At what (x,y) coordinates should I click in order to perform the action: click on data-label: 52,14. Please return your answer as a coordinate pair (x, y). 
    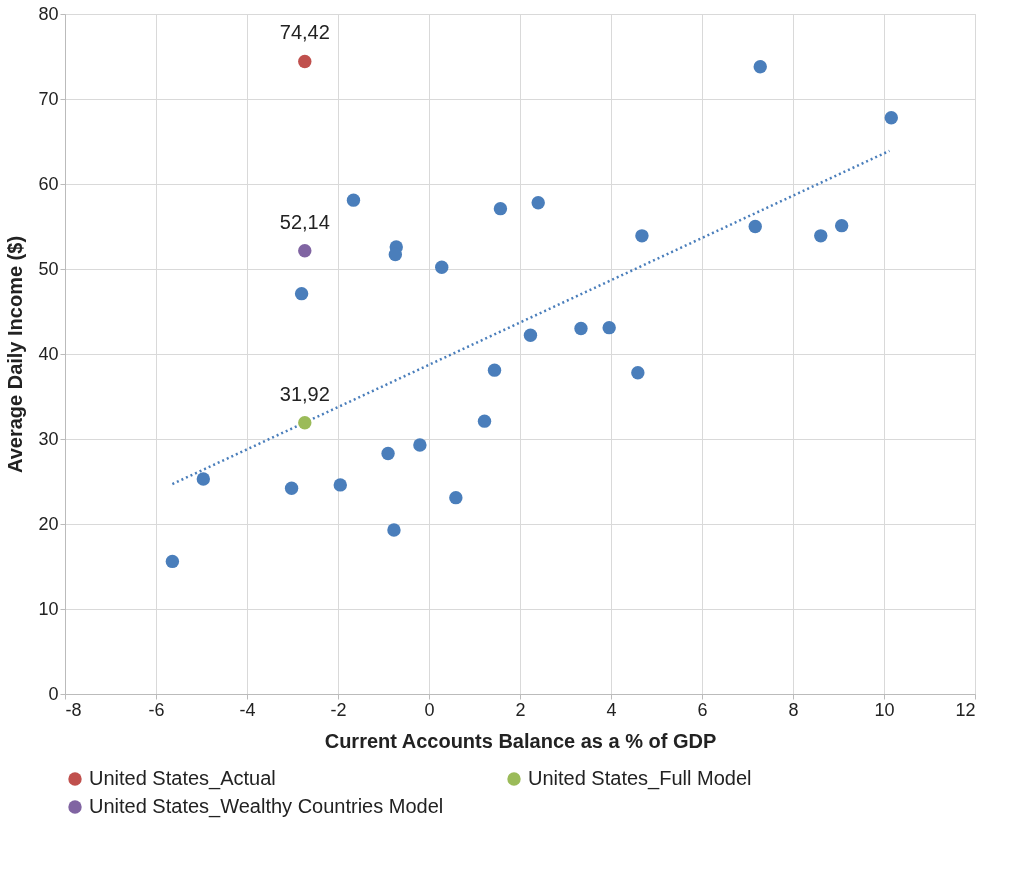
    Looking at the image, I should click on (304, 221).